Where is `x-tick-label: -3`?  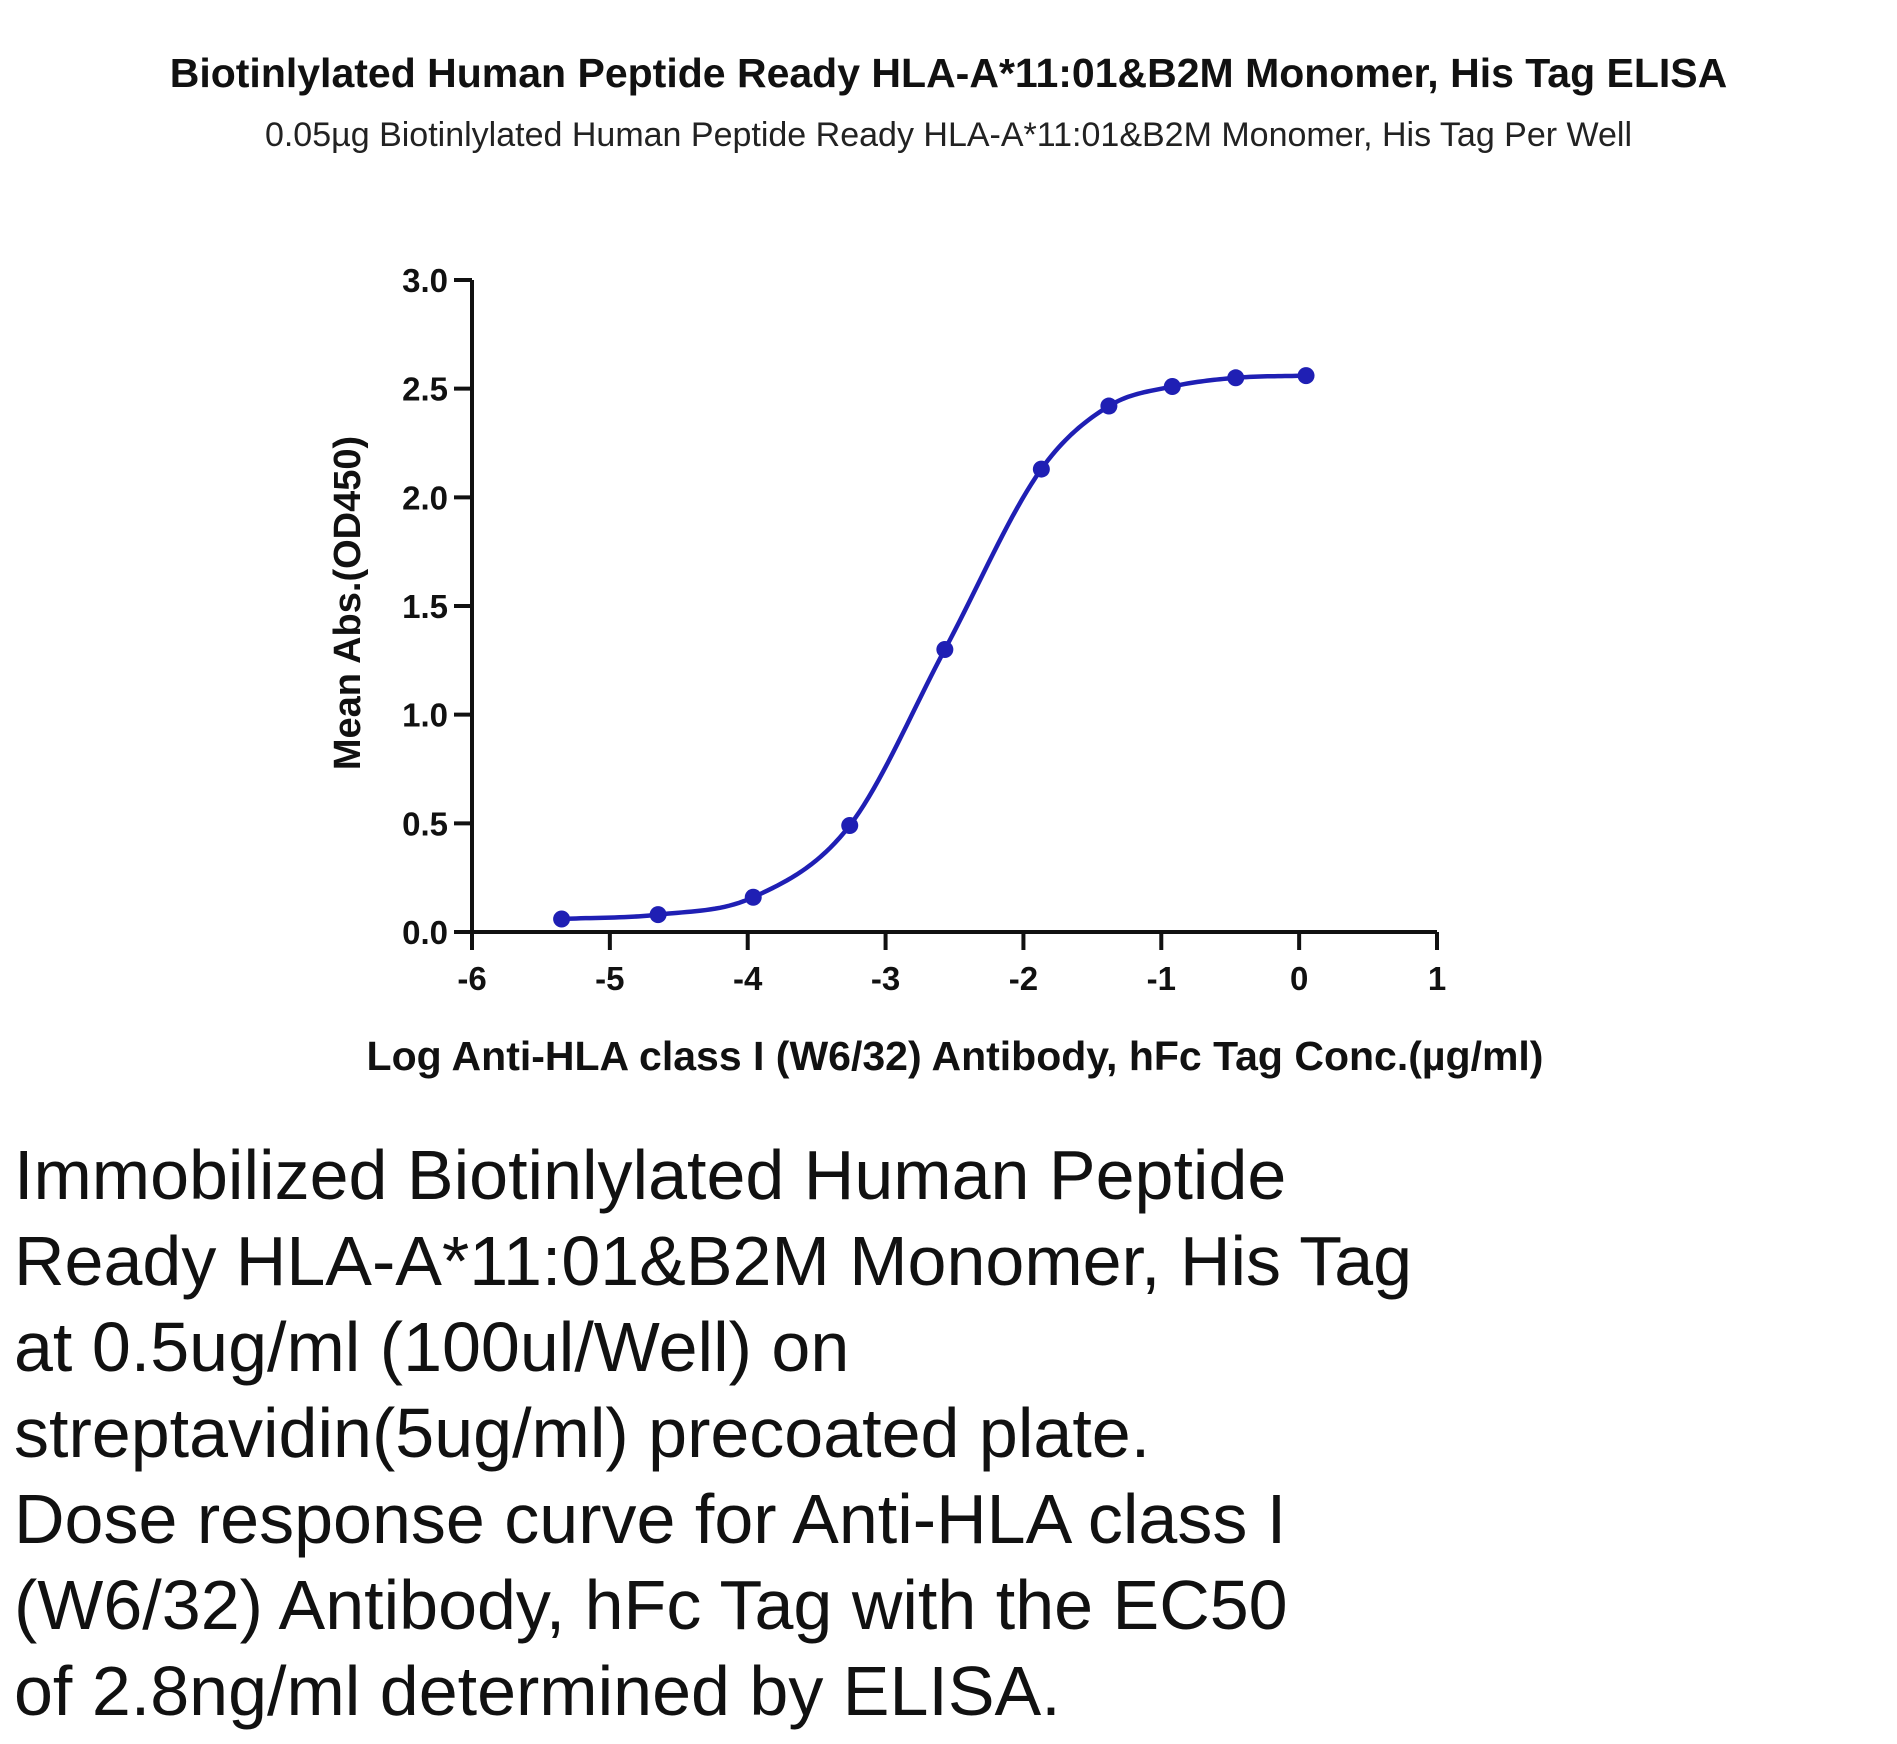
x-tick-label: -3 is located at coordinates (885, 978).